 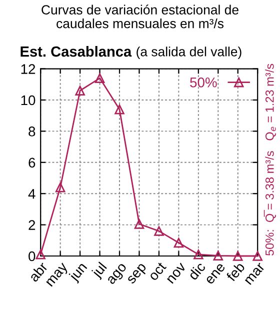 What do you see at coordinates (236, 271) in the screenshot?
I see `x-tick-label: feb` at bounding box center [236, 271].